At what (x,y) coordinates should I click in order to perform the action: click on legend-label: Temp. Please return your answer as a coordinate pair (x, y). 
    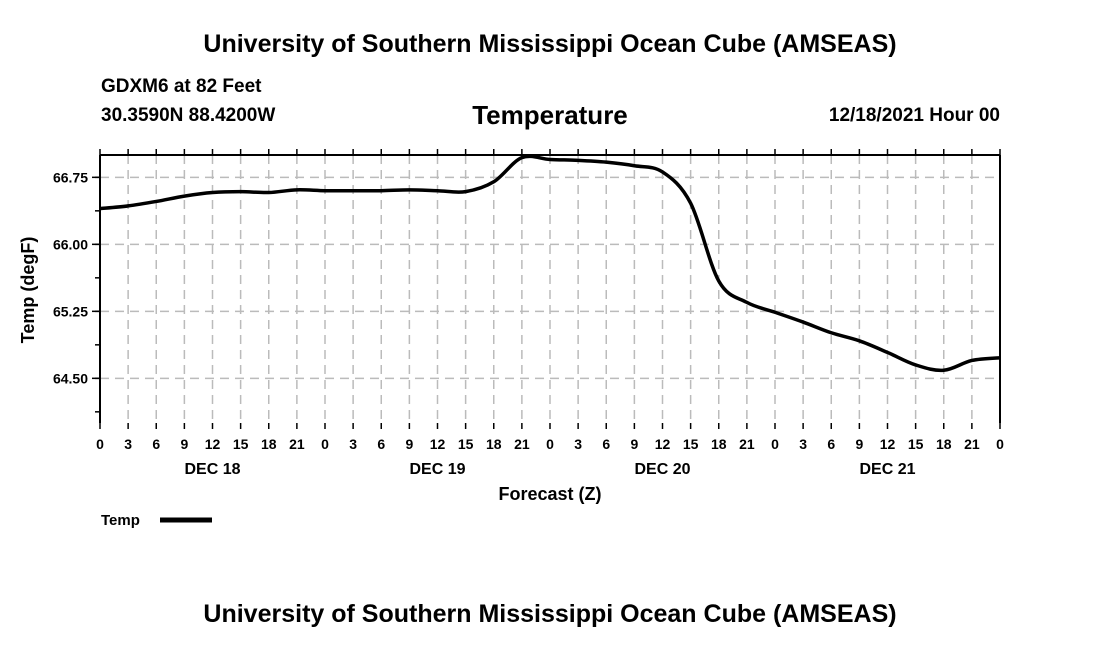
    Looking at the image, I should click on (120, 520).